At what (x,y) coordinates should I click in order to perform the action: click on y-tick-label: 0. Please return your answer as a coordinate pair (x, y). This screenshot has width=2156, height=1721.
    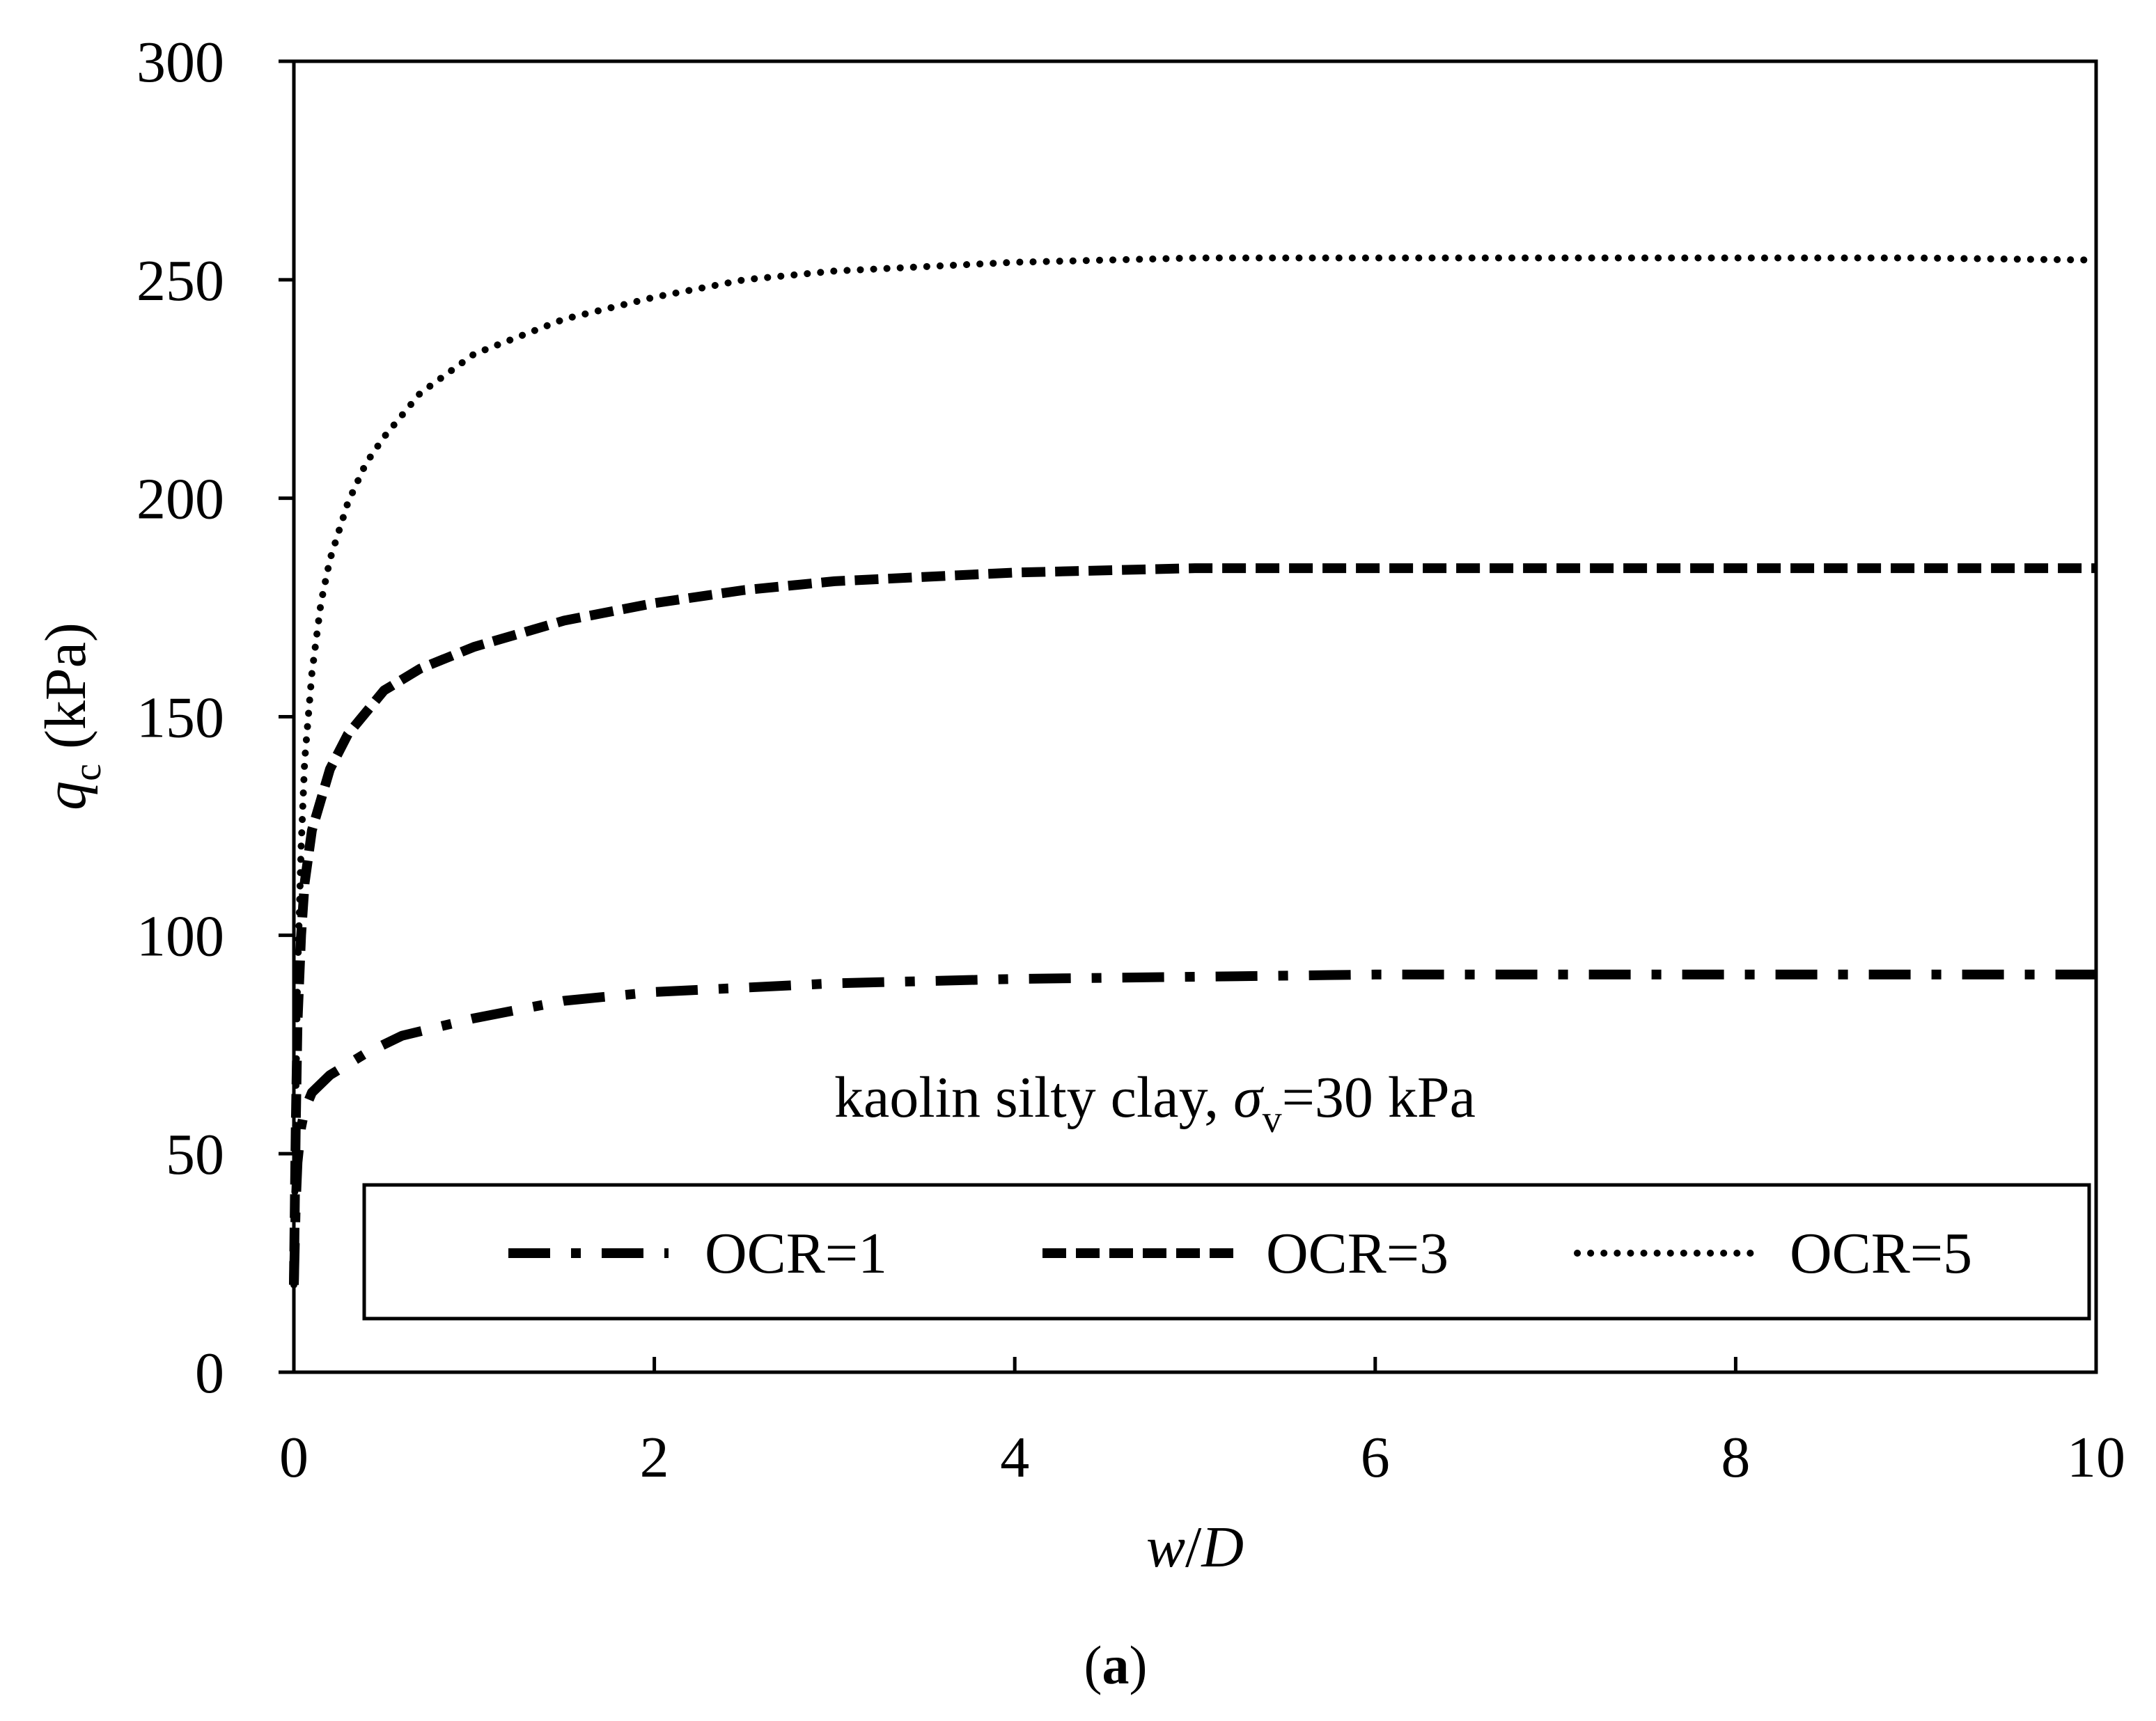
    Looking at the image, I should click on (209, 1373).